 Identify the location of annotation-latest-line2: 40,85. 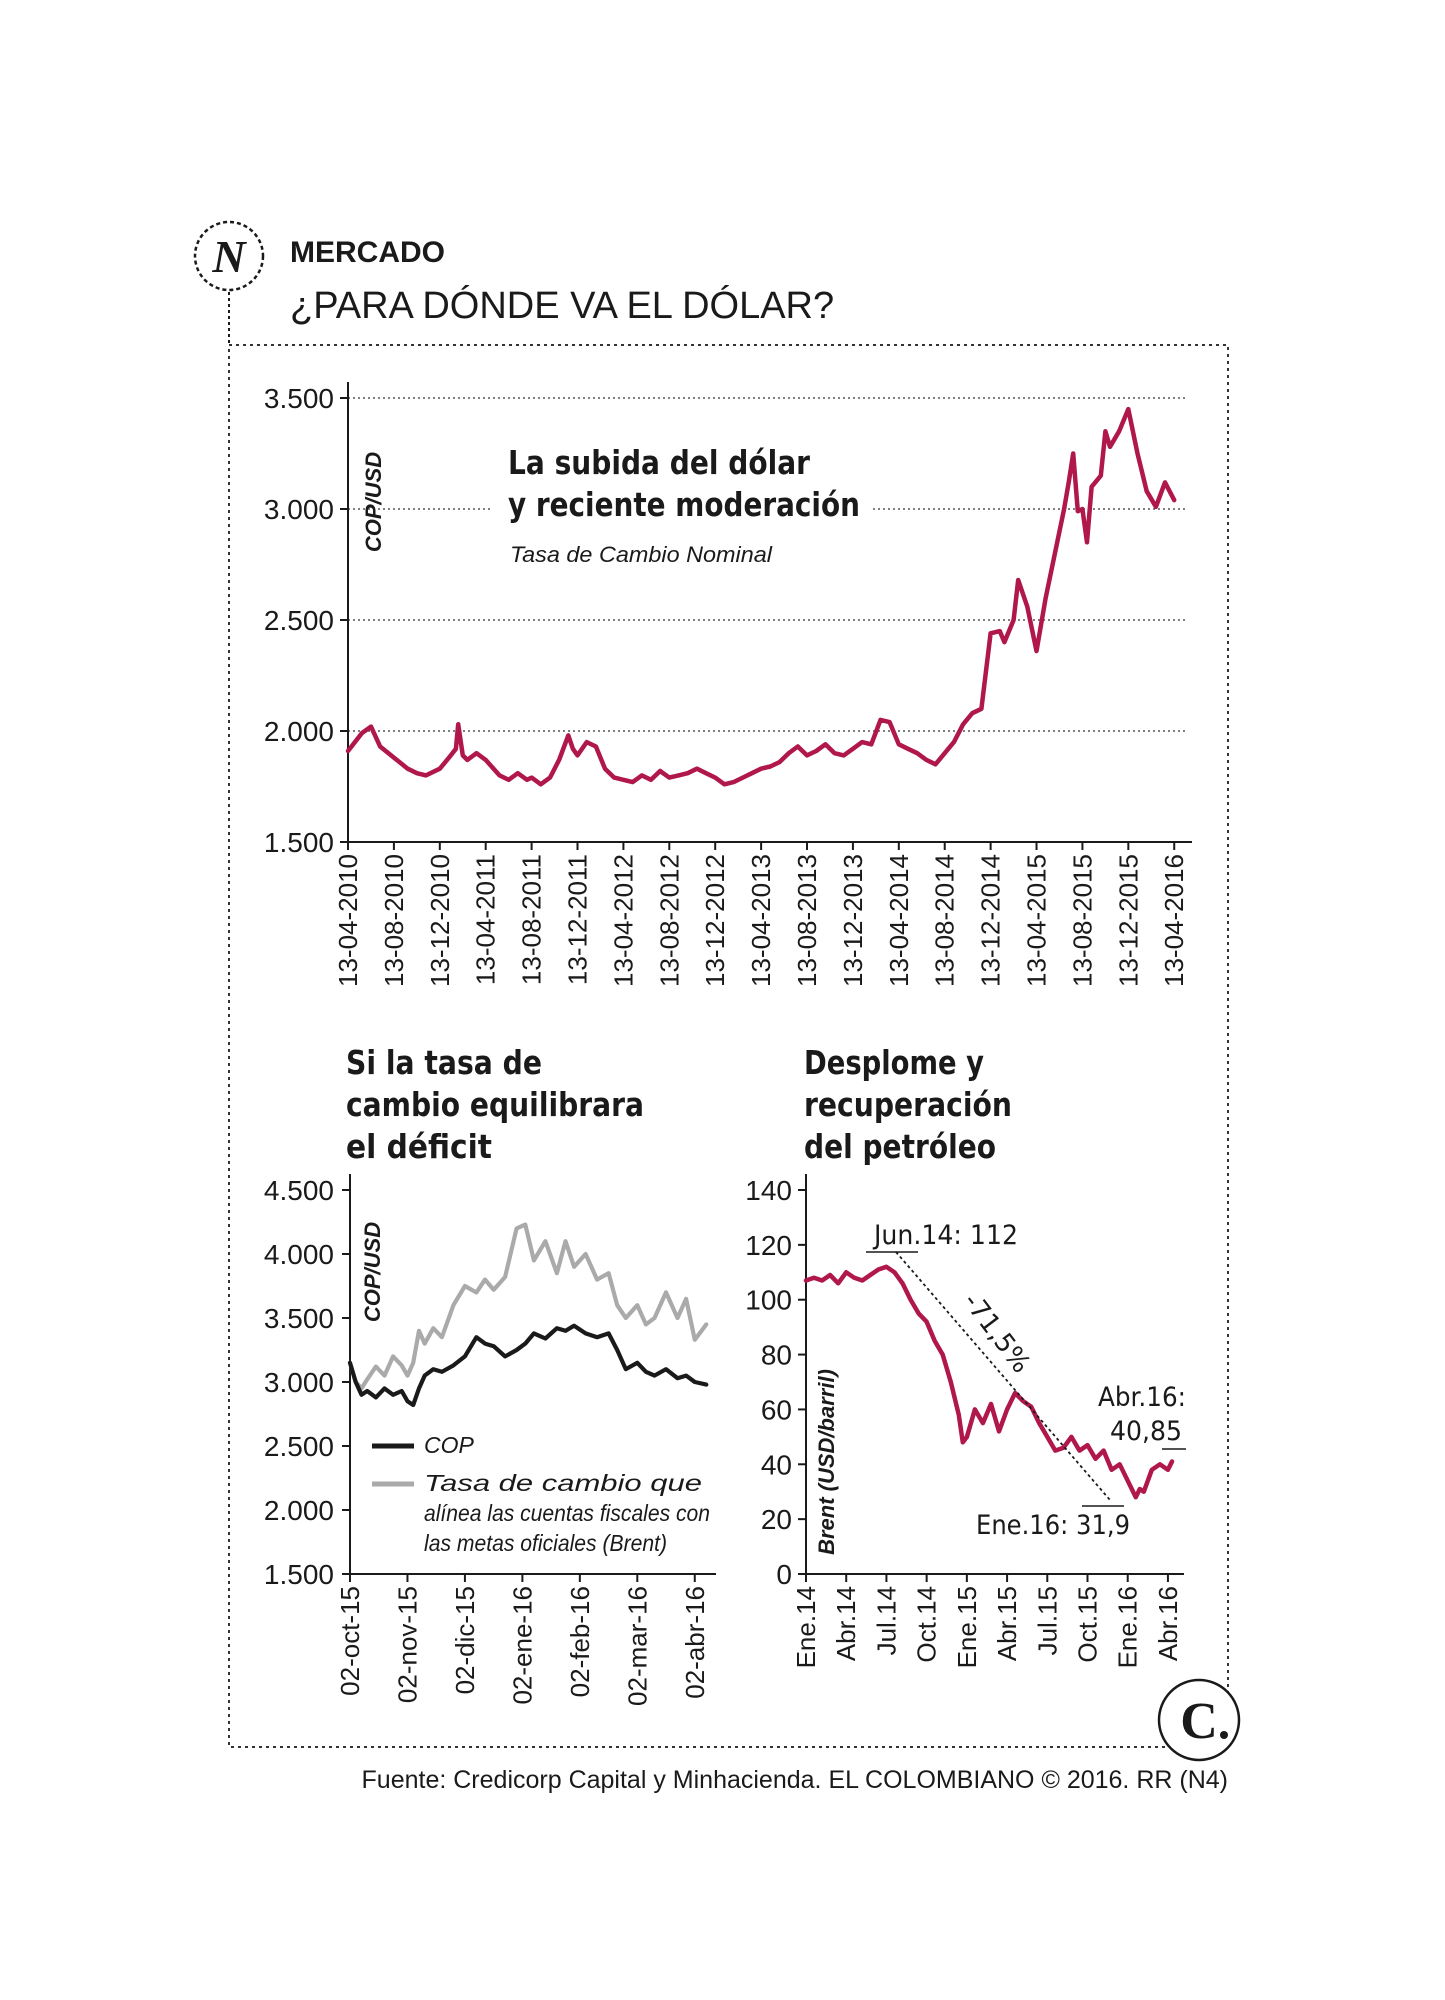
(1146, 1431).